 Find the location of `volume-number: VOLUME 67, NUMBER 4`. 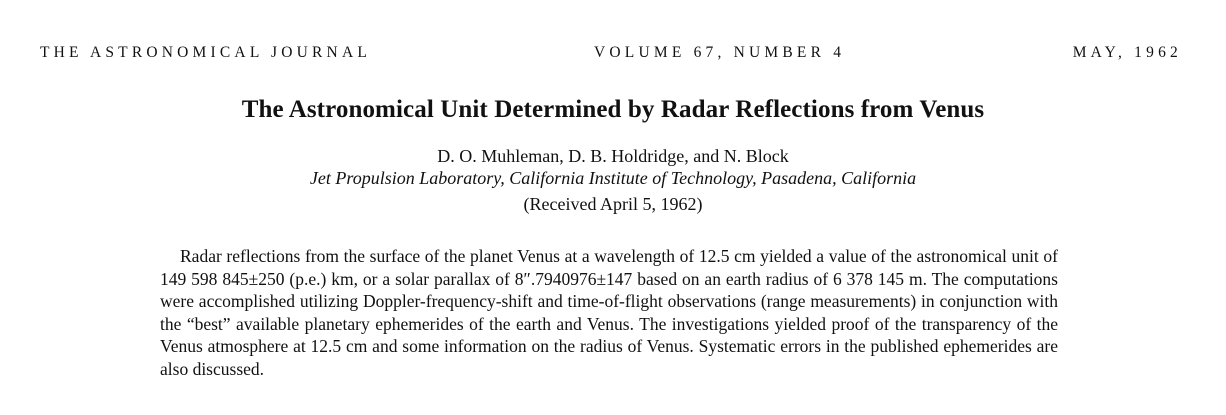

volume-number: VOLUME 67, NUMBER 4 is located at coordinates (720, 52).